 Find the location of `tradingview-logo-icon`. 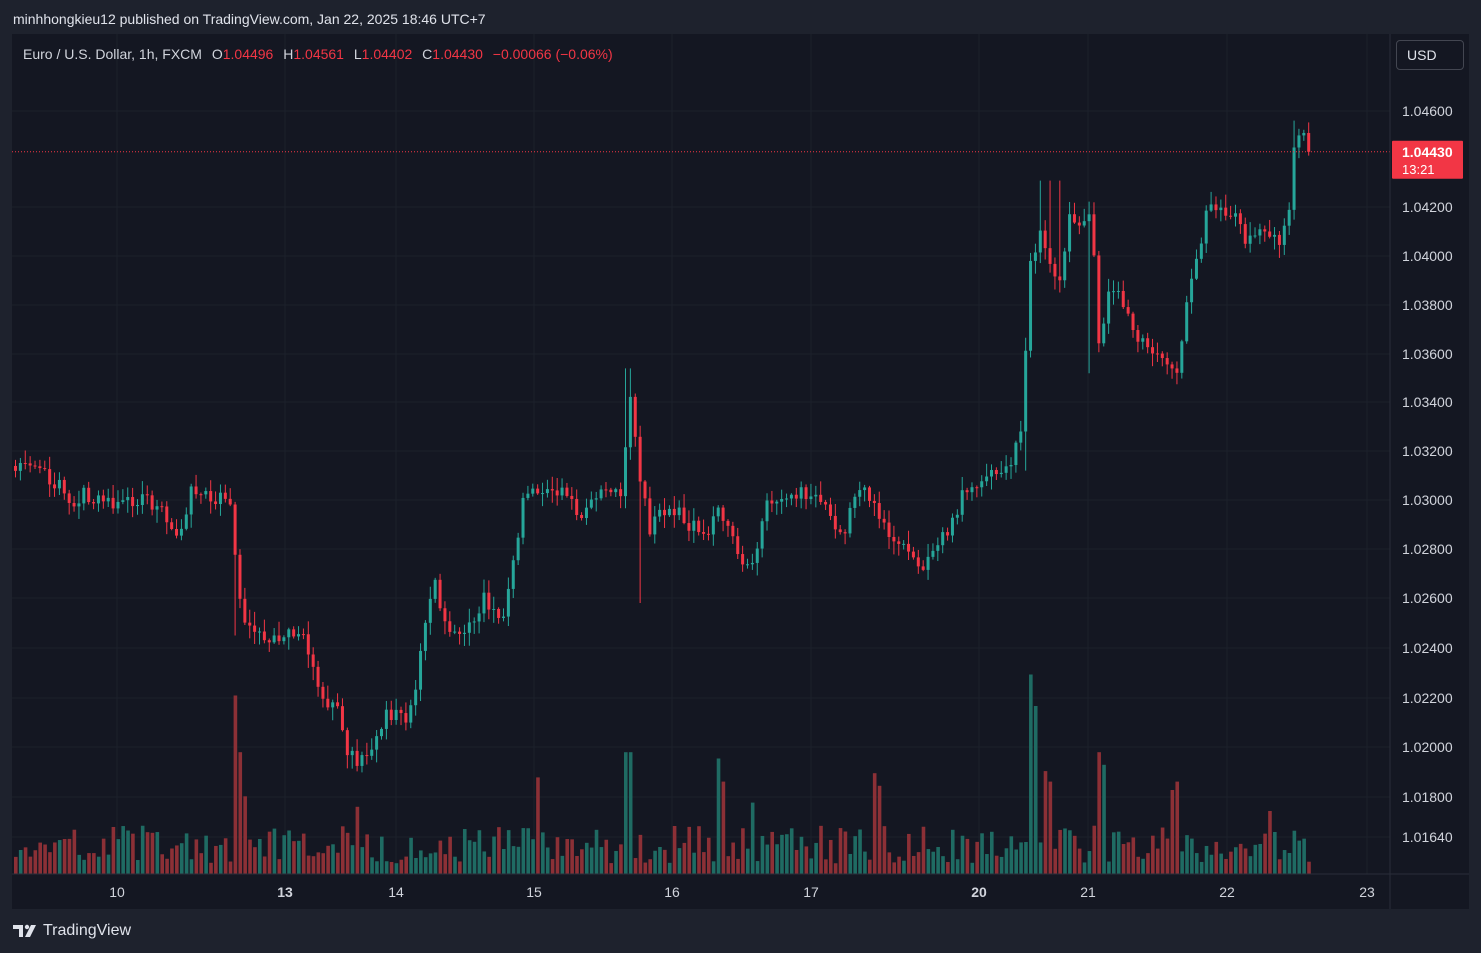

tradingview-logo-icon is located at coordinates (26, 931).